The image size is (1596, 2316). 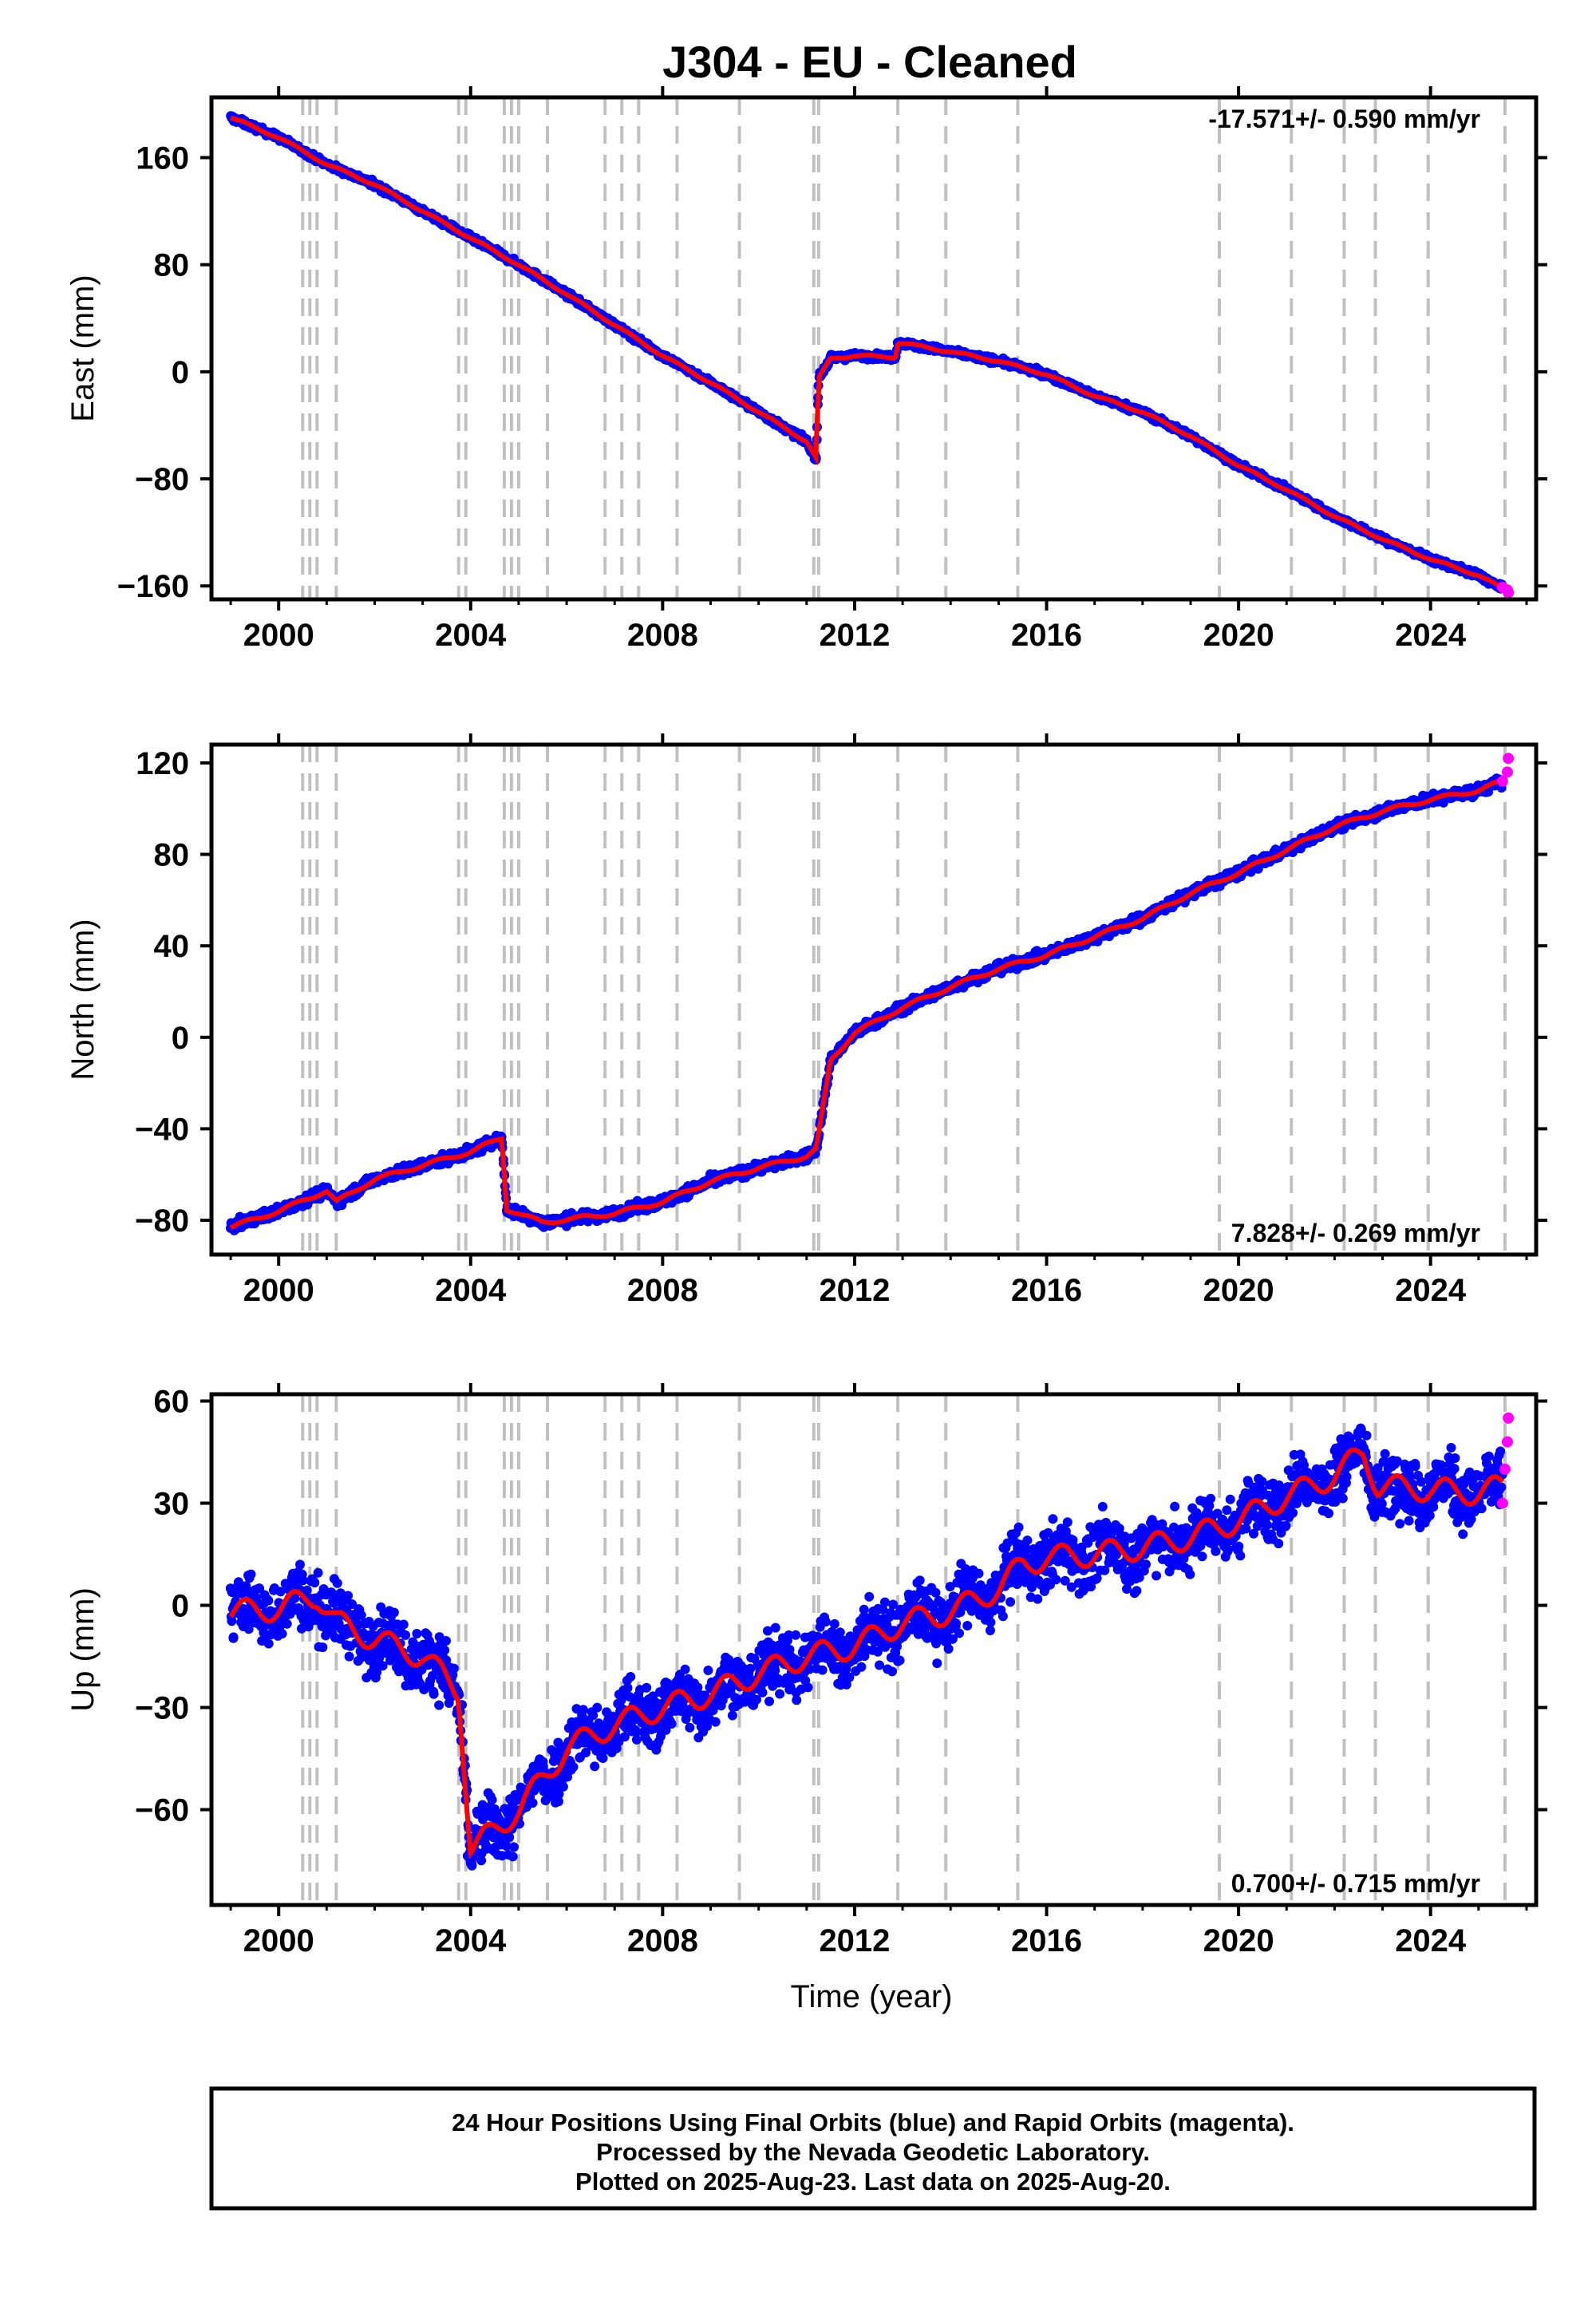 I want to click on east-y-tick-label: −160, so click(x=153, y=586).